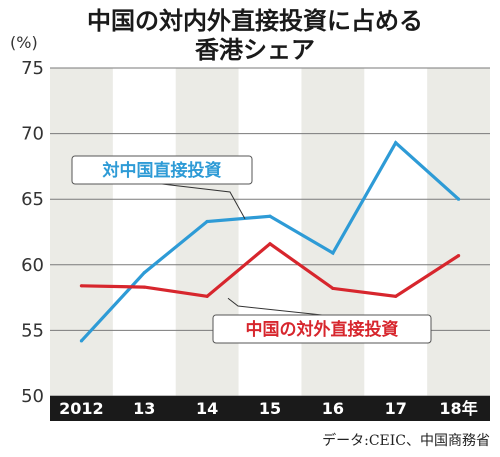  I want to click on series-label: 中国の対外直接投資, so click(322, 329).